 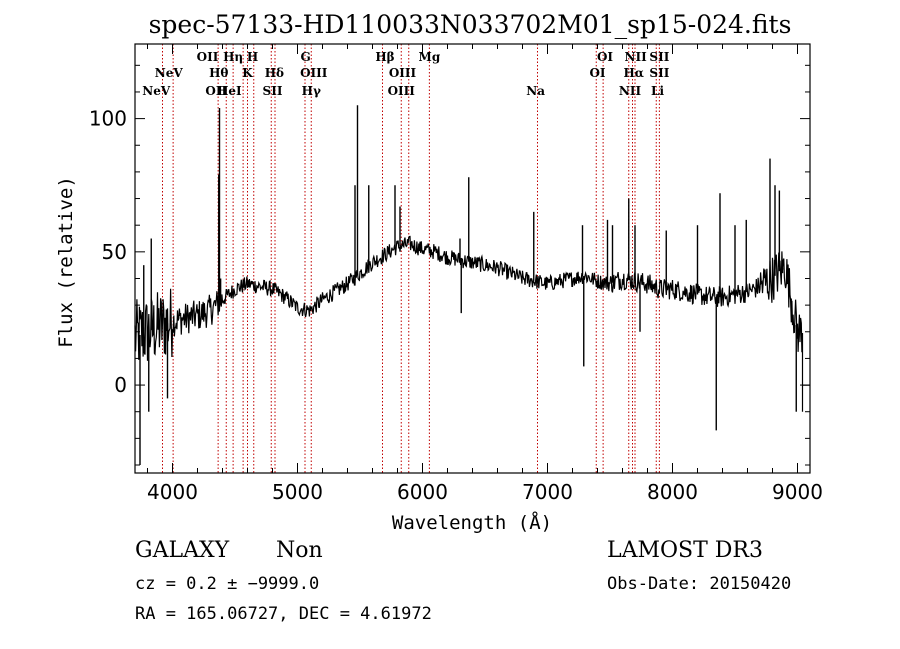 What do you see at coordinates (797, 492) in the screenshot?
I see `x-tick-label-5: 9000` at bounding box center [797, 492].